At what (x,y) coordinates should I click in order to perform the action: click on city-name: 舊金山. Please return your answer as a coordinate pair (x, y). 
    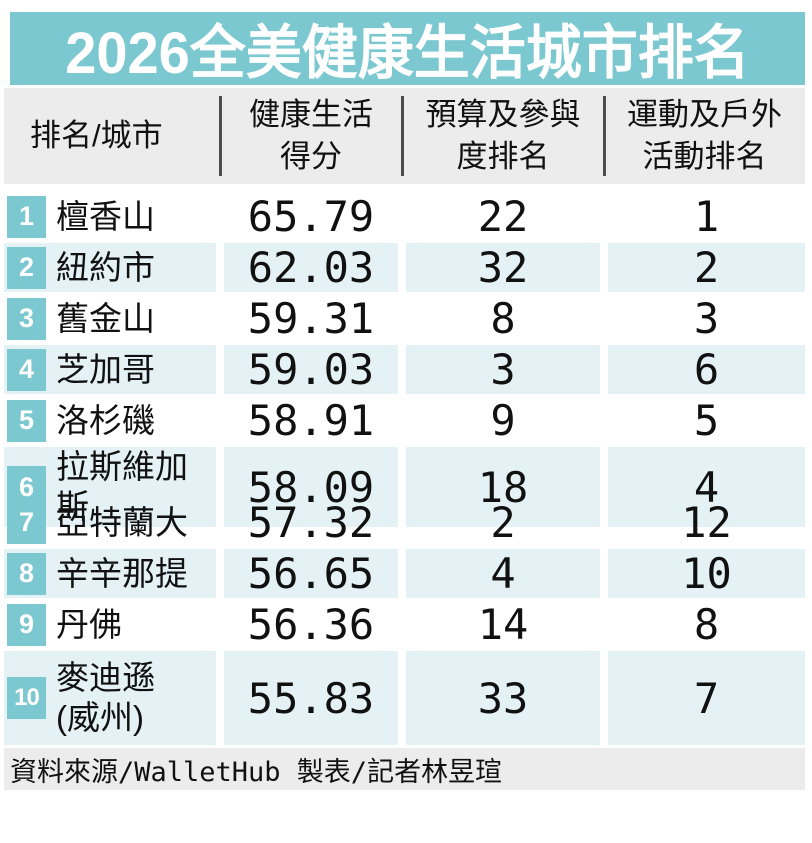
    Looking at the image, I should click on (105, 319).